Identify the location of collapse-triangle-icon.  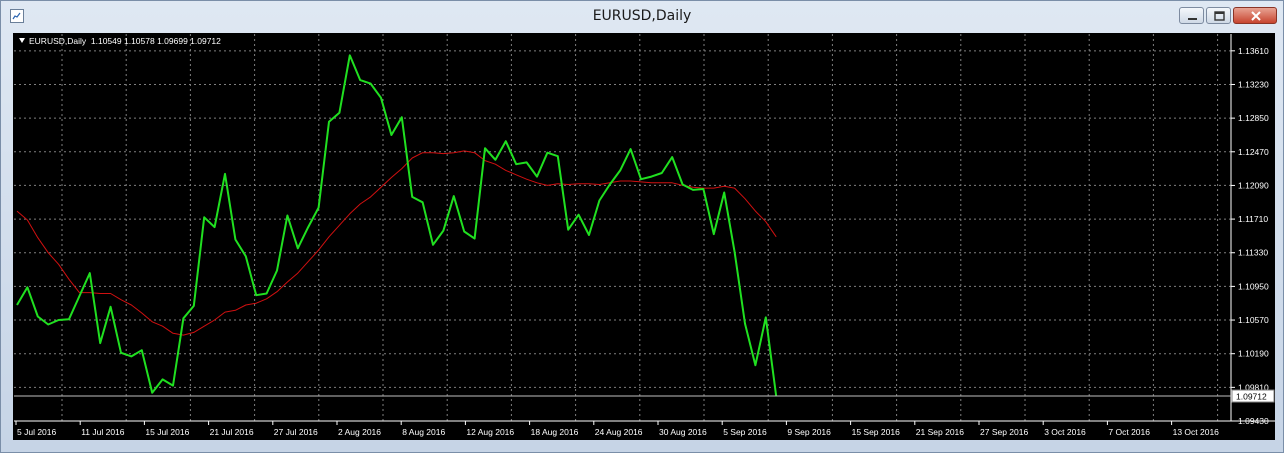
(22, 40).